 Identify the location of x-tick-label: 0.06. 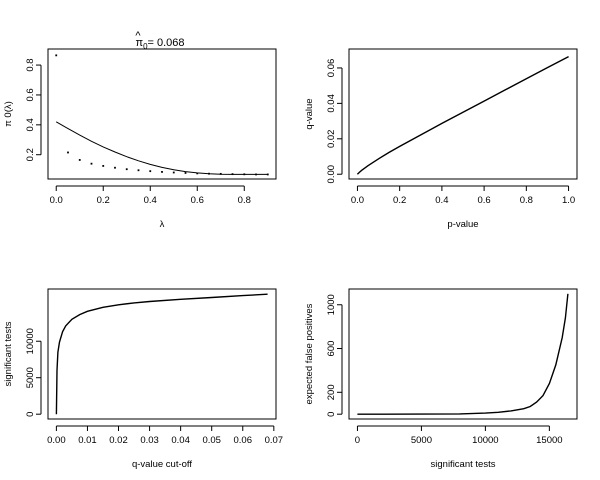
(243, 440).